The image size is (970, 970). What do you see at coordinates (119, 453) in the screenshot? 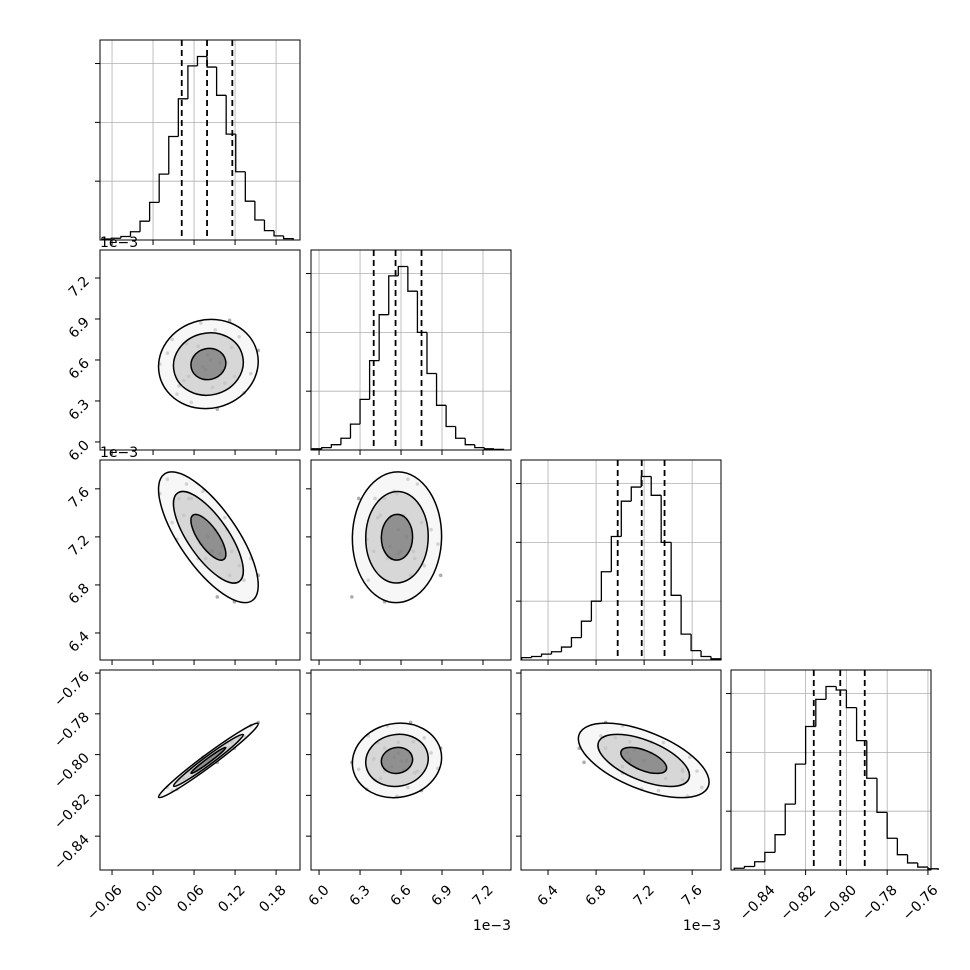
I see `y-offset-label: 1e−3` at bounding box center [119, 453].